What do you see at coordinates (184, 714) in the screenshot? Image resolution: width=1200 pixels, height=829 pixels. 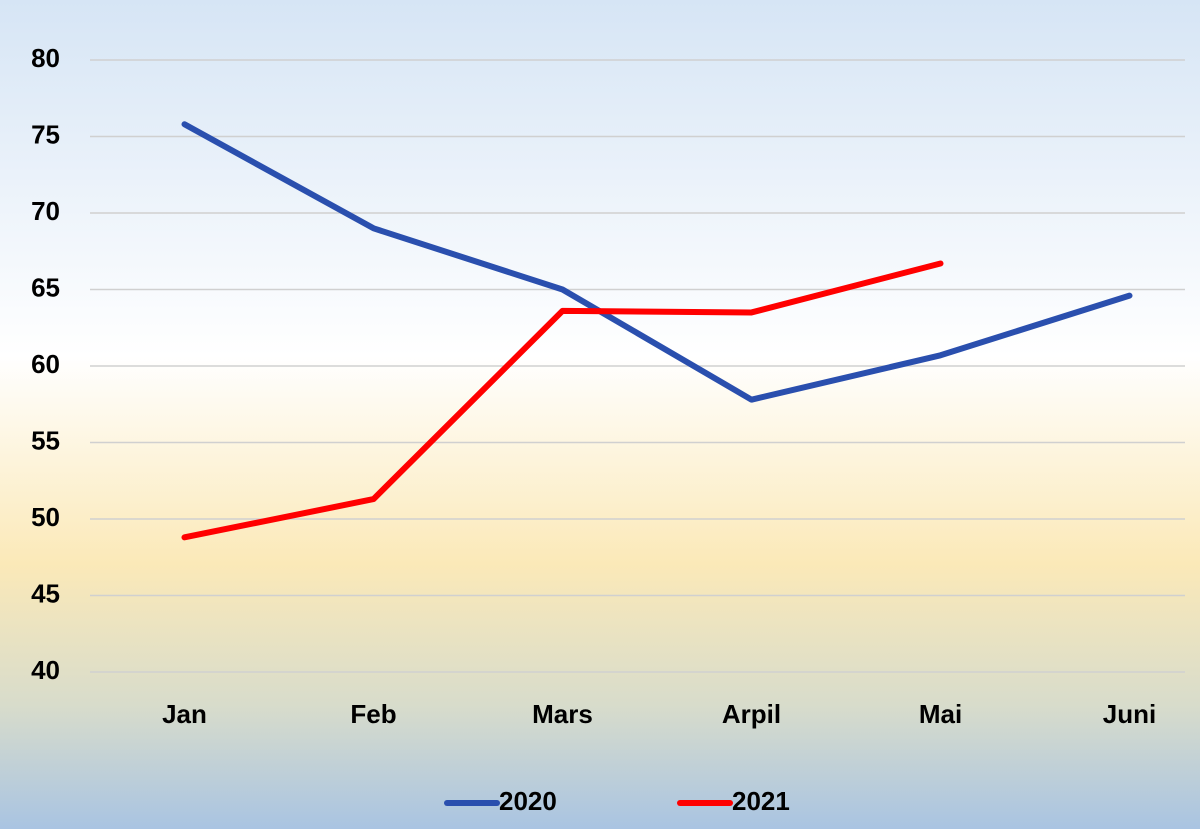 I see `x-tick-label: Jan` at bounding box center [184, 714].